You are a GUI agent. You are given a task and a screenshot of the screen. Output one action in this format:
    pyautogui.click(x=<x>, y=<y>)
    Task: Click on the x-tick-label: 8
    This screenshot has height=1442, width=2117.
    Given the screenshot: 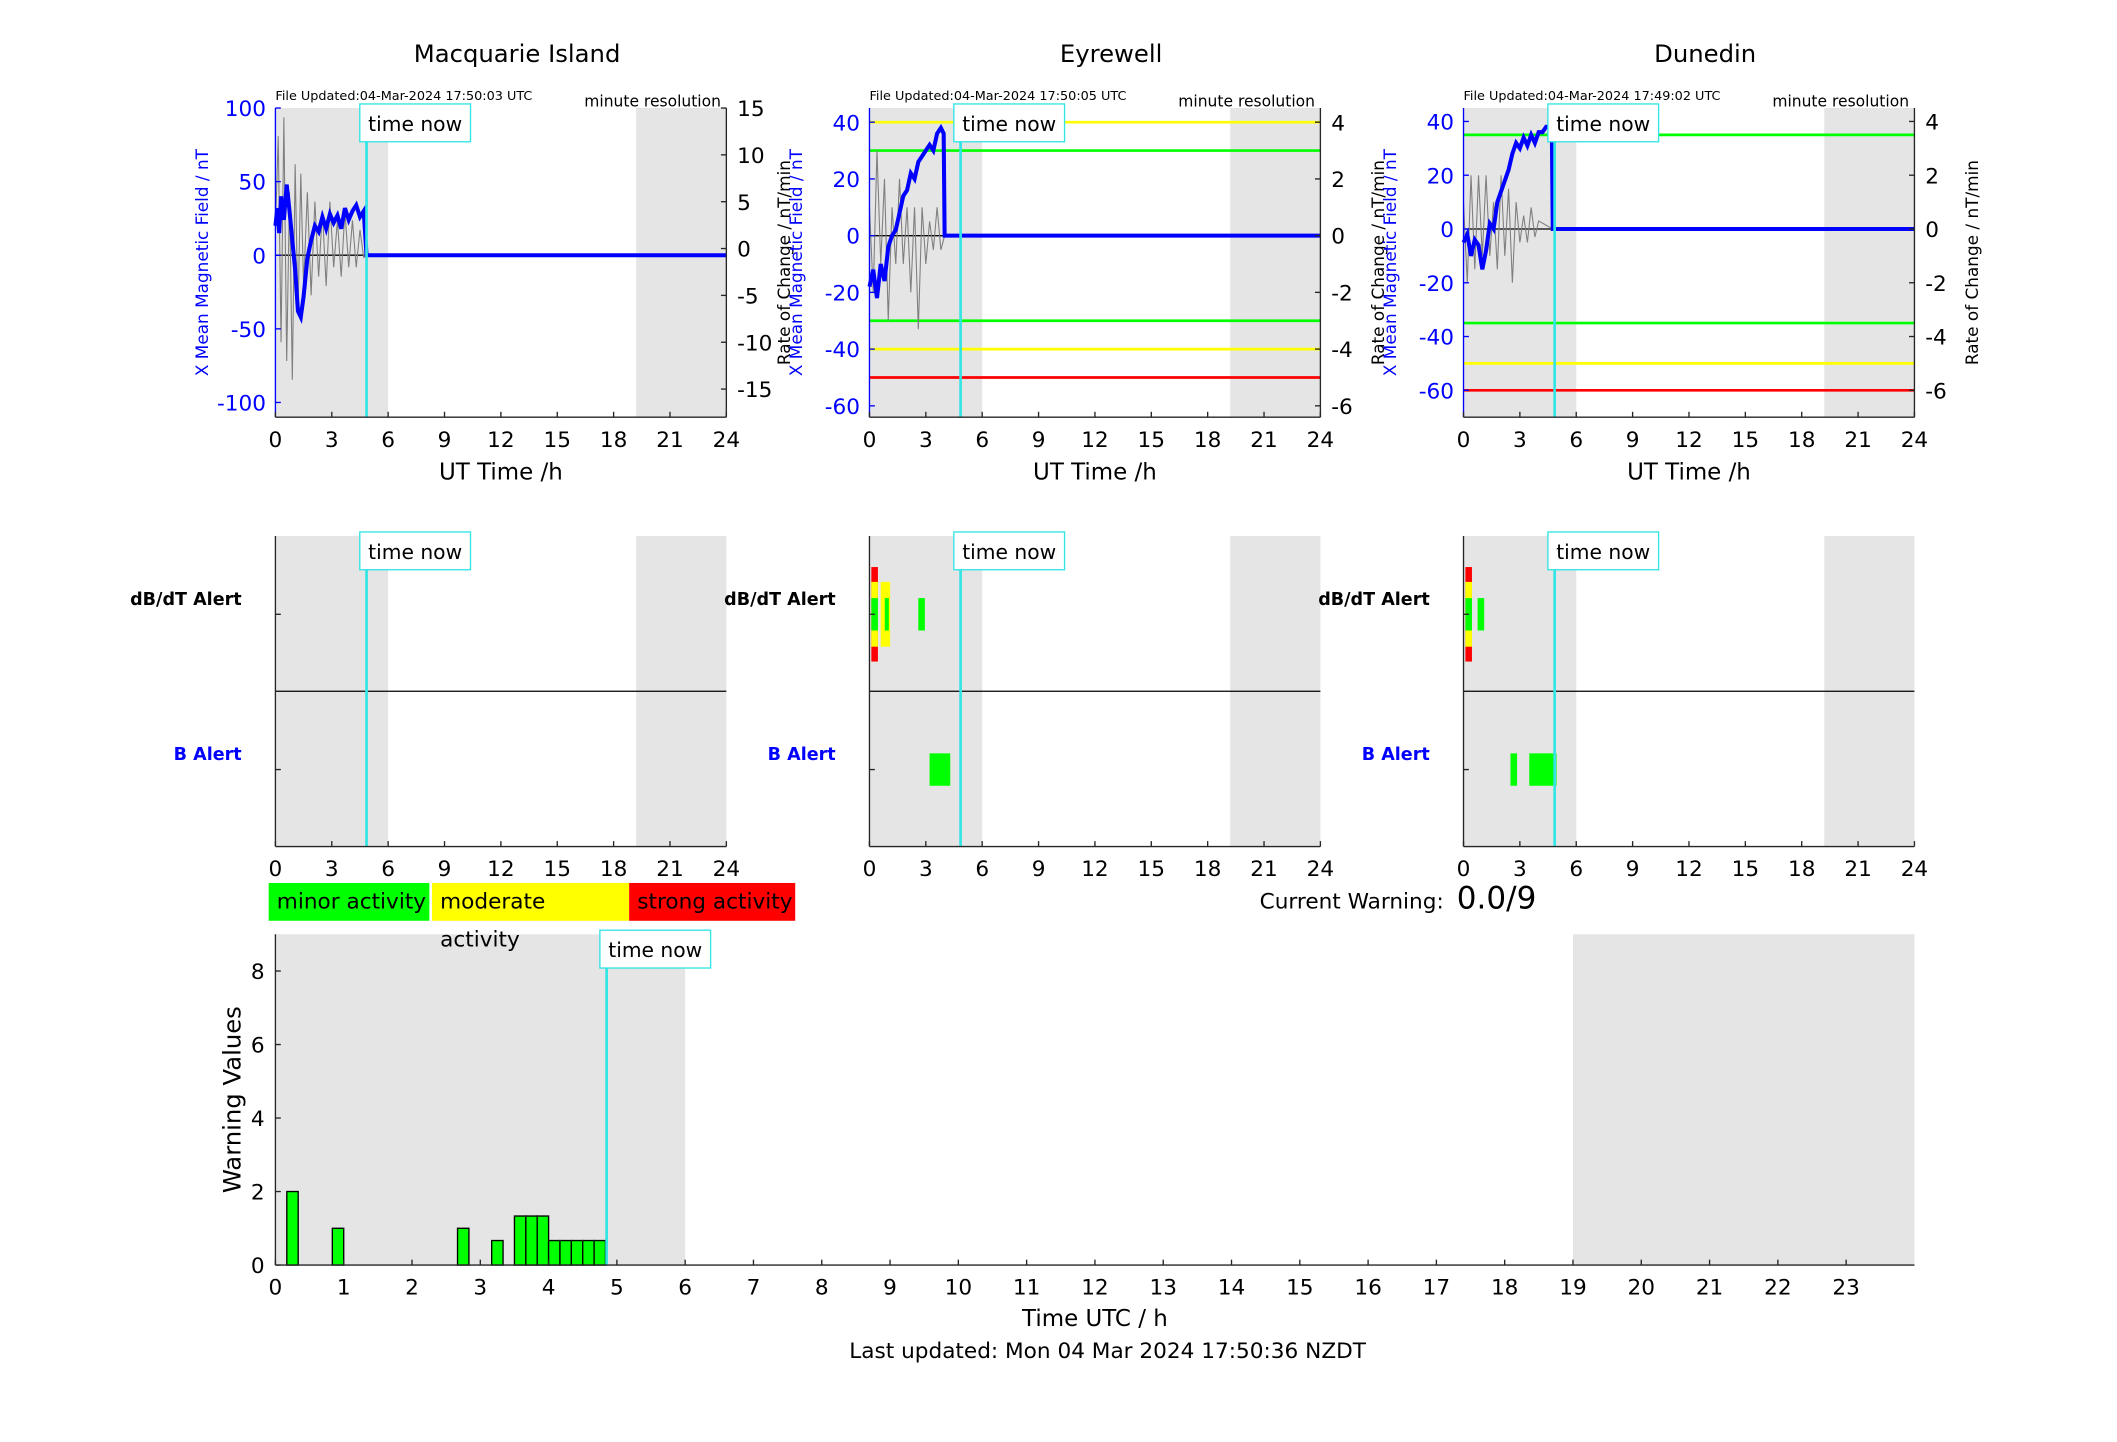 What is the action you would take?
    pyautogui.click(x=822, y=1288)
    